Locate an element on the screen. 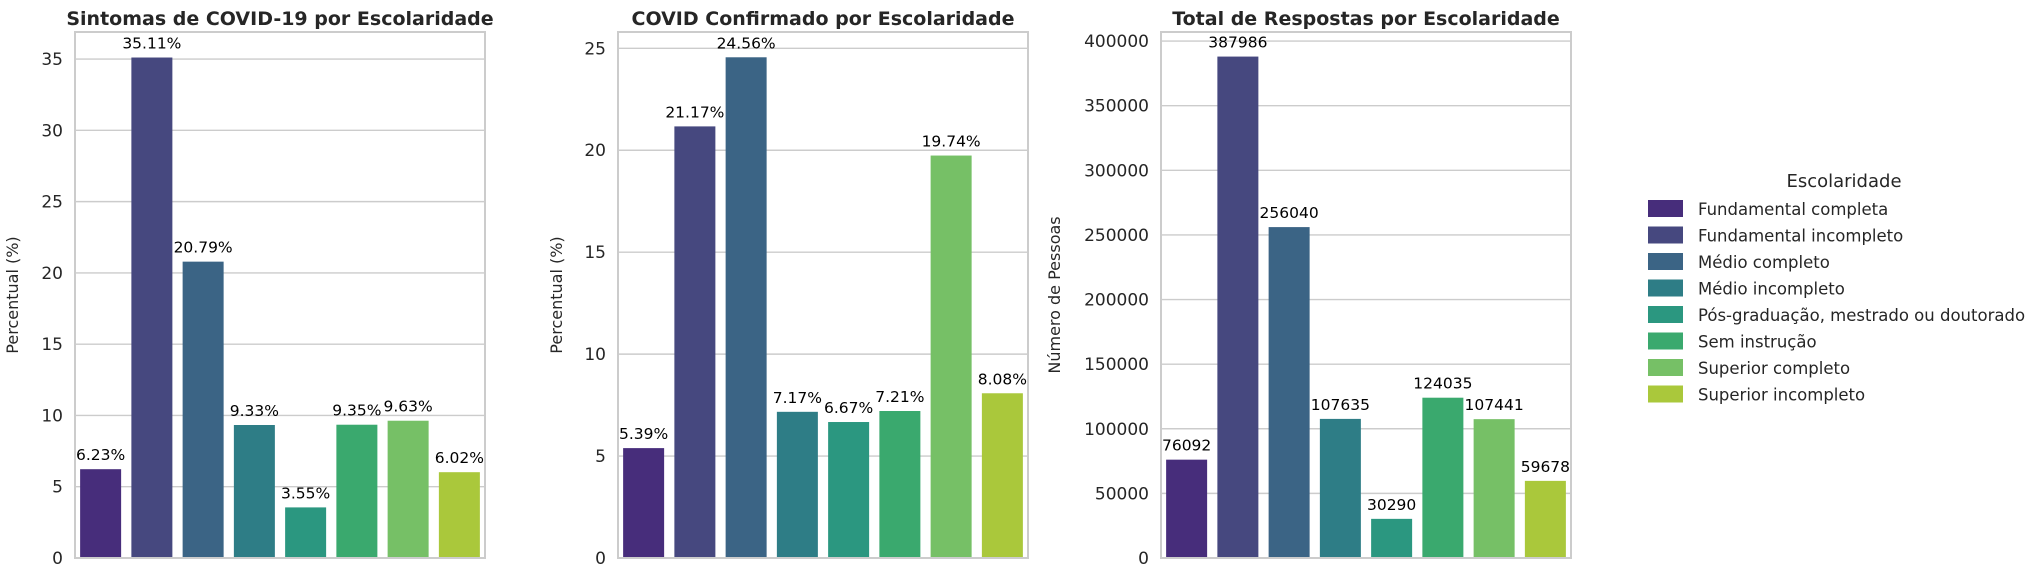  legend-entry-label: Médio completo is located at coordinates (1764, 262).